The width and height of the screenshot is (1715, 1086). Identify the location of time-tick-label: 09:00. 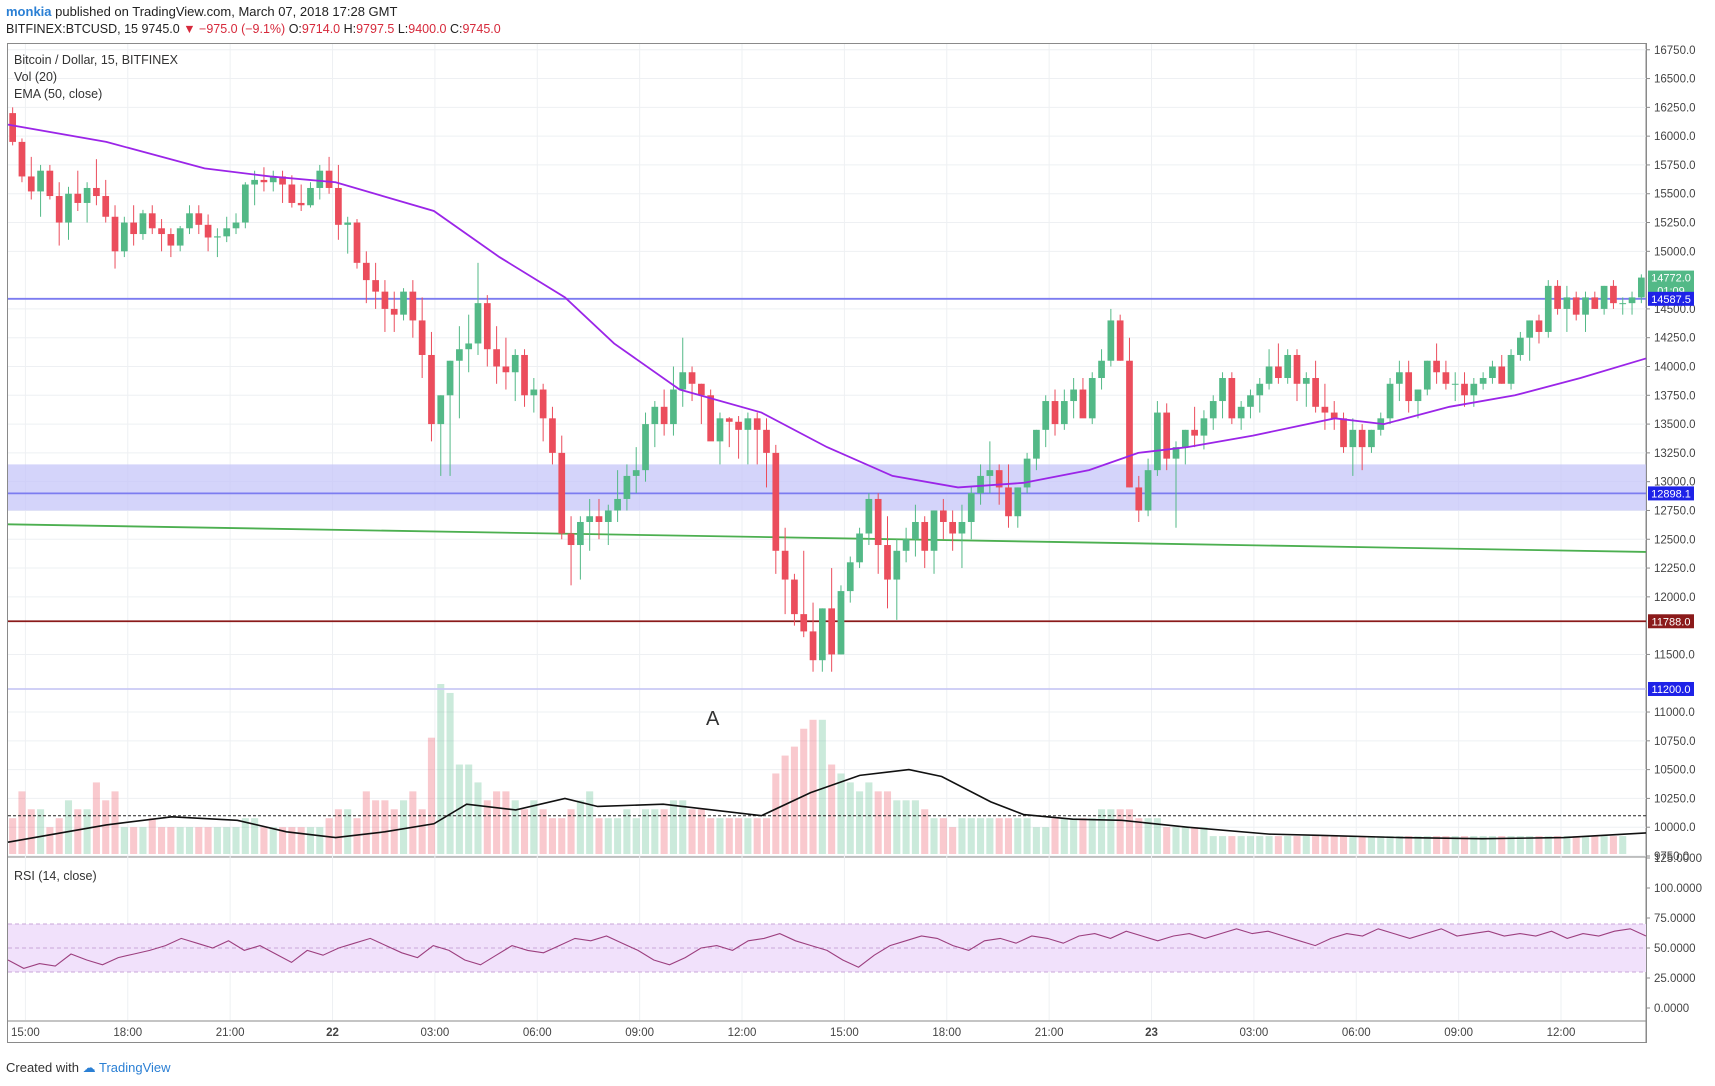
(1458, 1033).